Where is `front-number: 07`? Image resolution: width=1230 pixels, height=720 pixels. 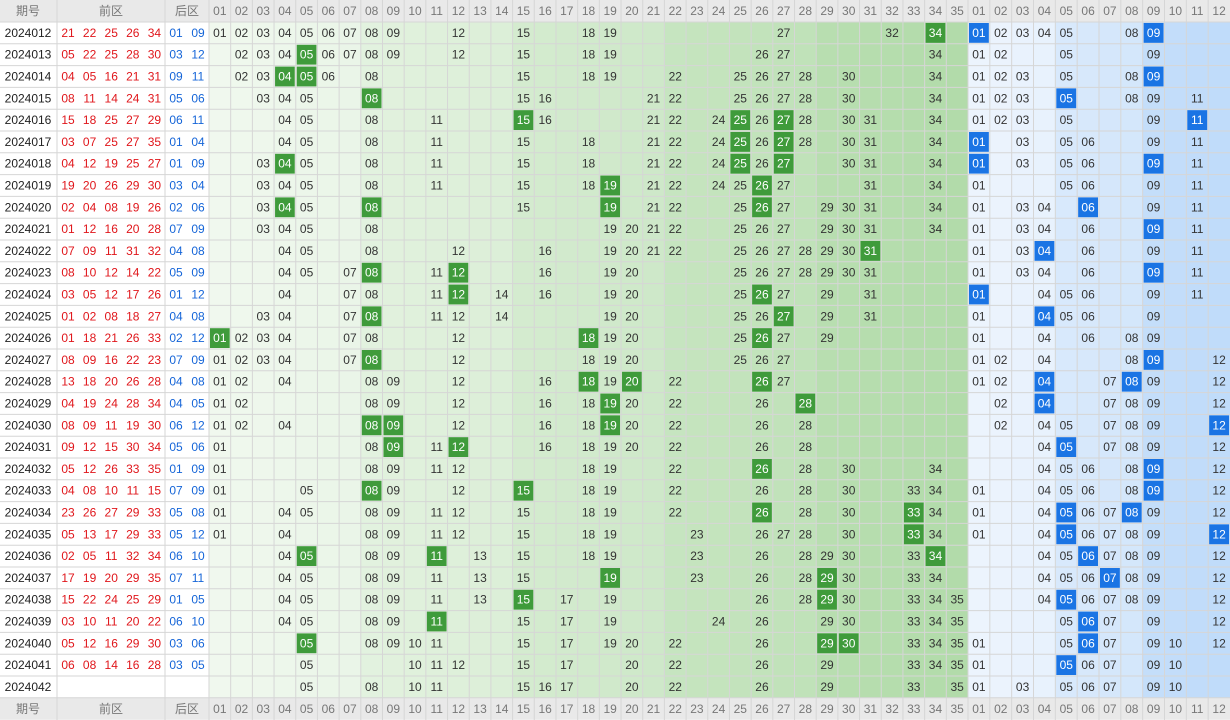 front-number: 07 is located at coordinates (90, 142).